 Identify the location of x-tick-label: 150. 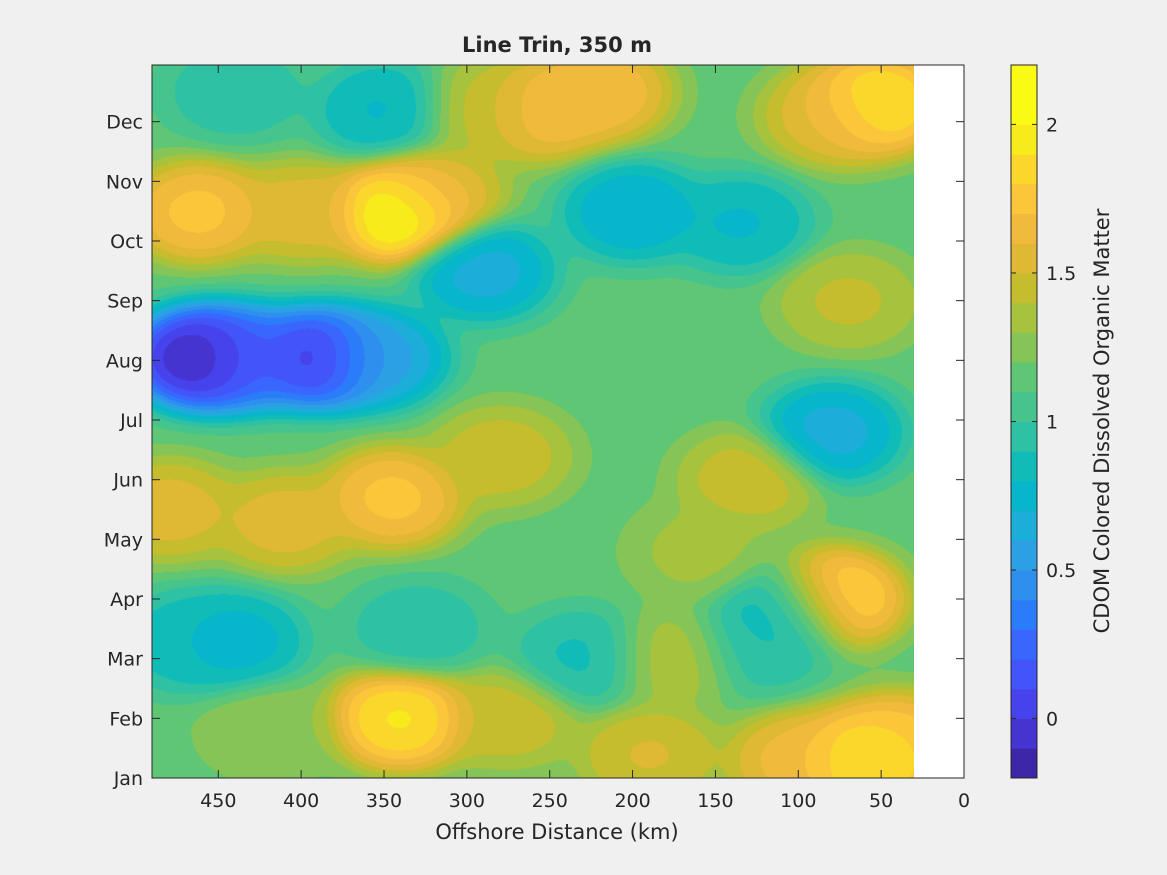
(715, 801).